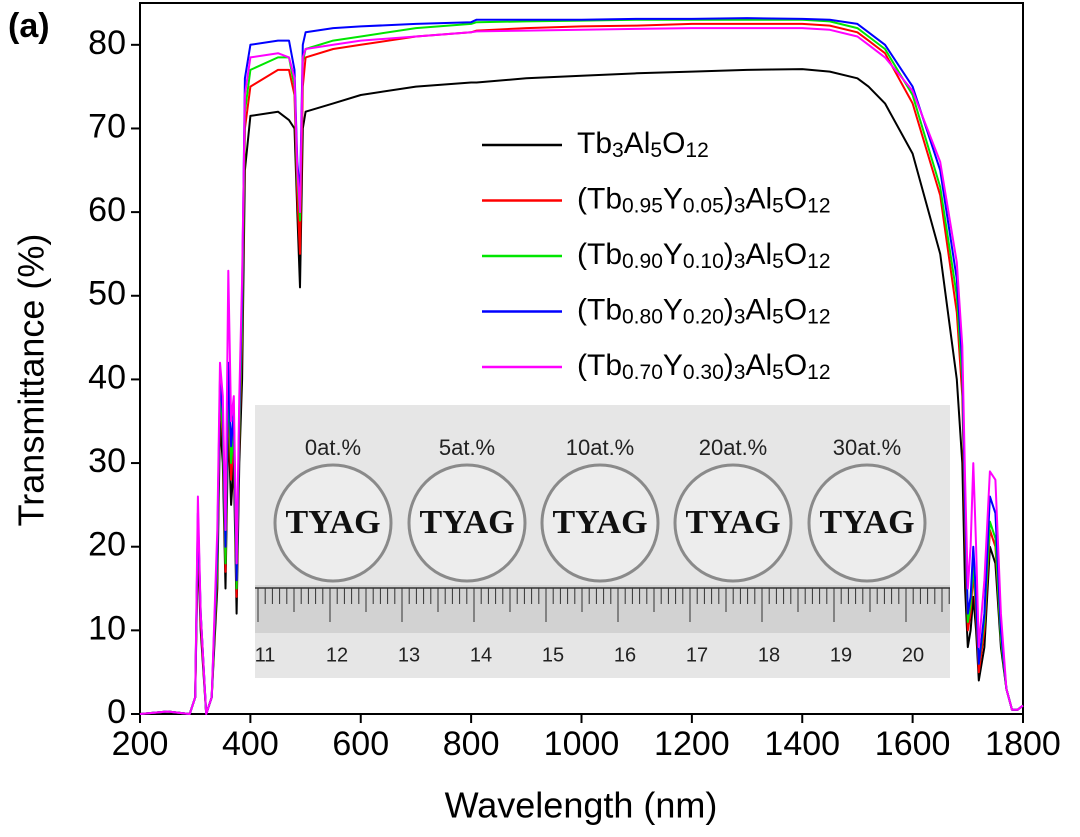 This screenshot has height=837, width=1080. Describe the element at coordinates (265, 655) in the screenshot. I see `ruler-number: 11` at that location.